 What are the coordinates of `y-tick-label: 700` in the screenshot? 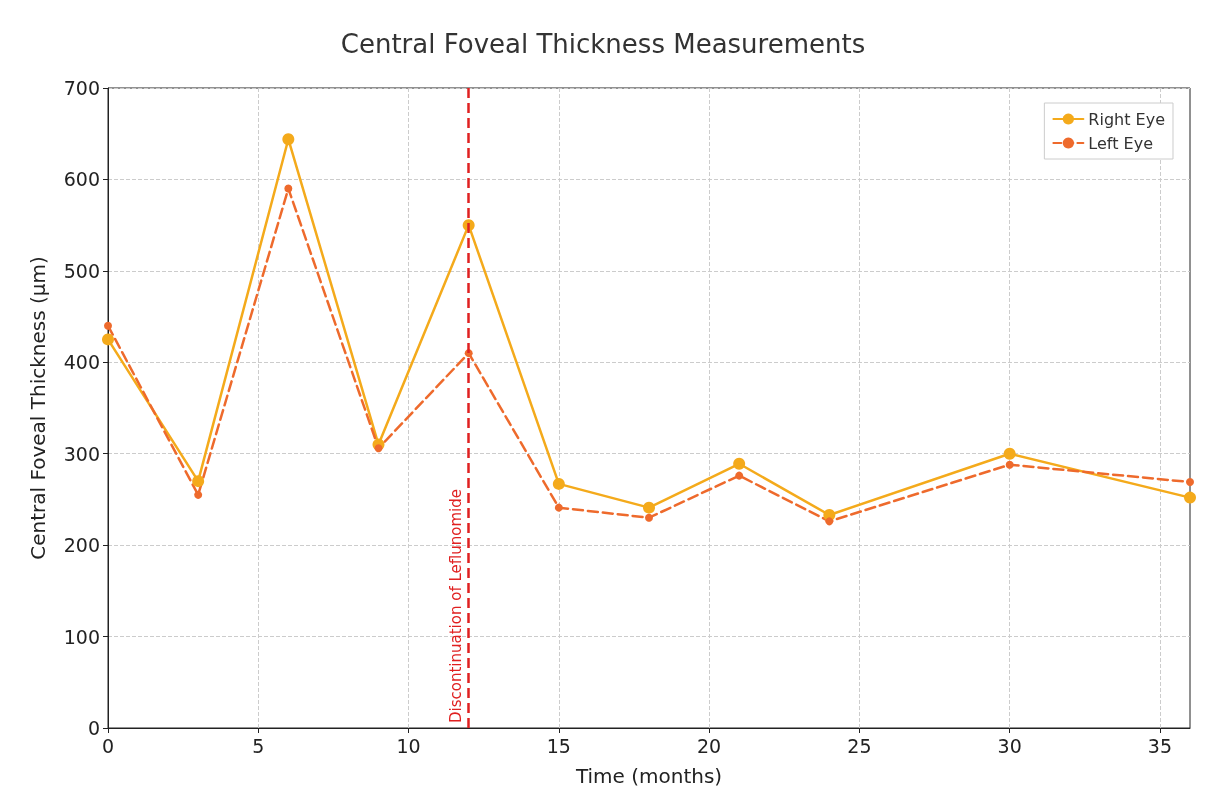 It's located at (81, 88).